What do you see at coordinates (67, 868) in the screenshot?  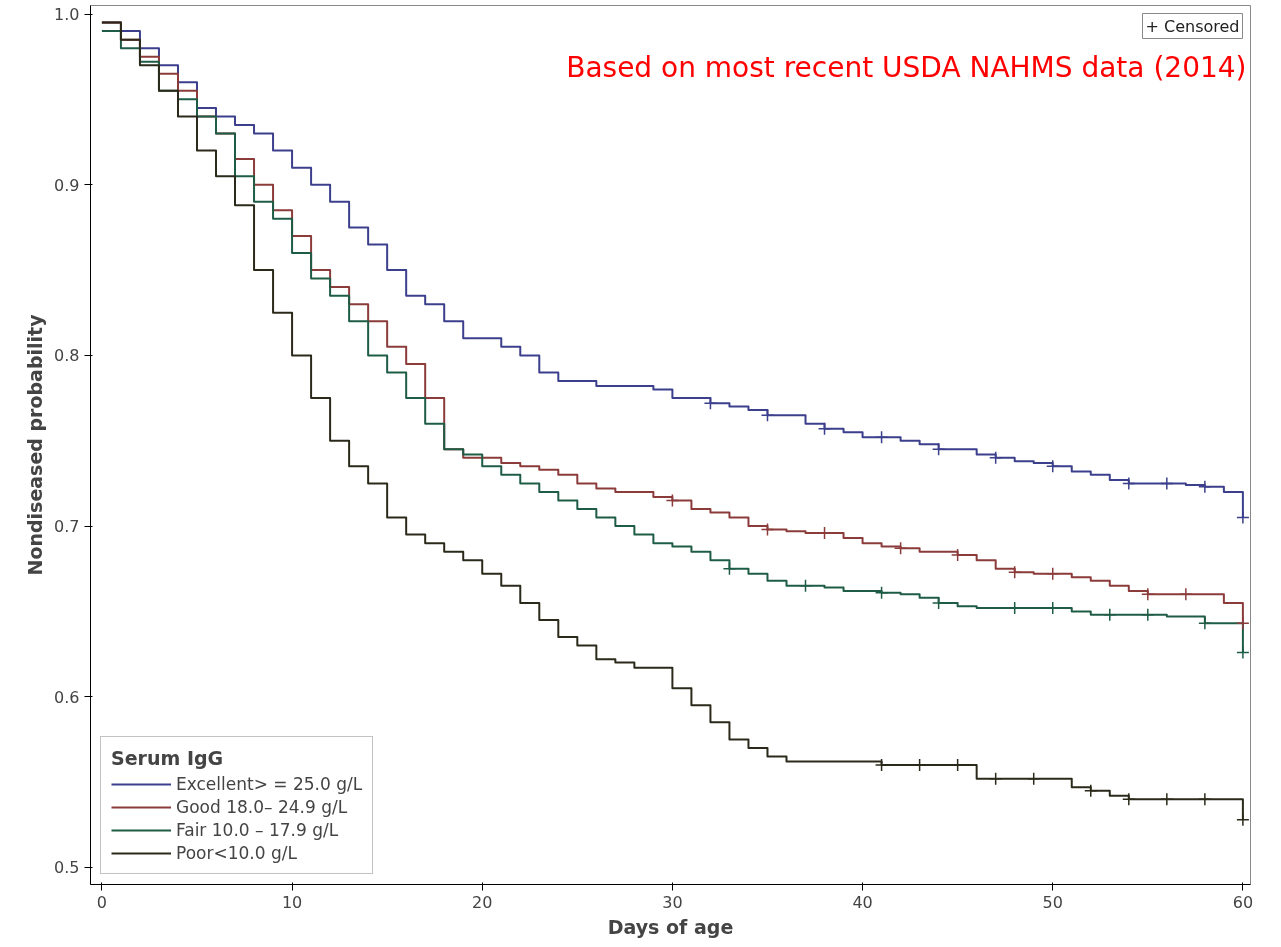 I see `y-tick-label: 0.5` at bounding box center [67, 868].